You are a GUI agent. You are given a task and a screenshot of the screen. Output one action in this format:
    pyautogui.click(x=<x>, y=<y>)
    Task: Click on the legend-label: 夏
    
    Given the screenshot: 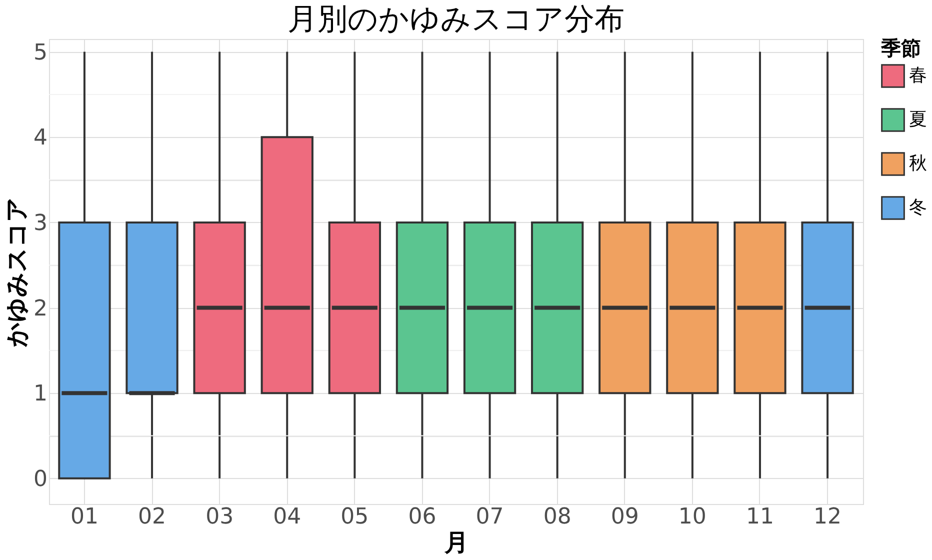 What is the action you would take?
    pyautogui.click(x=918, y=119)
    